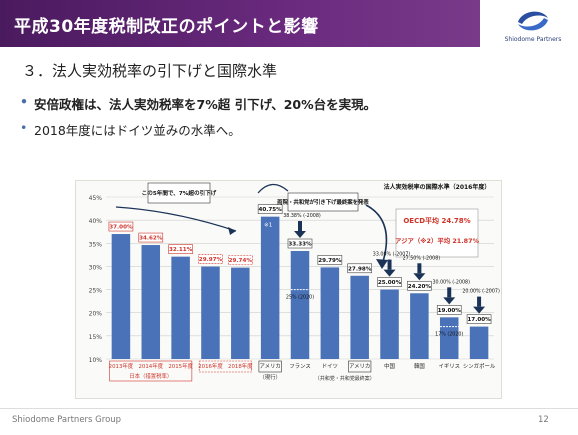 Image resolution: width=578 pixels, height=435 pixels. I want to click on bullet-1: • 安倍政権は、法人実効税率を7%超 引下げ、20%台を実現。, so click(198, 103).